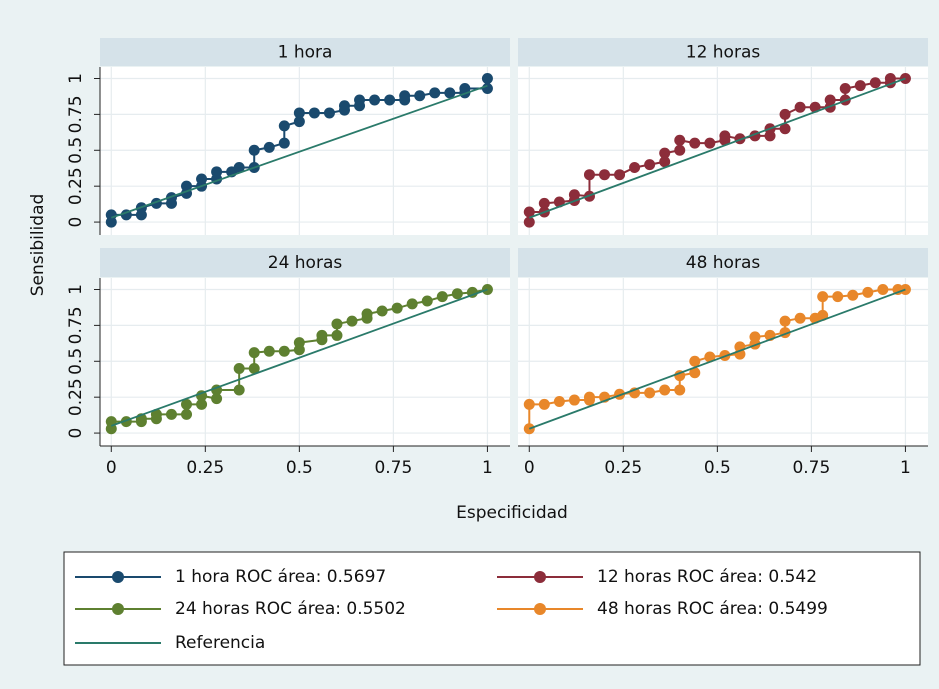  I want to click on panel-title: 1 hora, so click(305, 53).